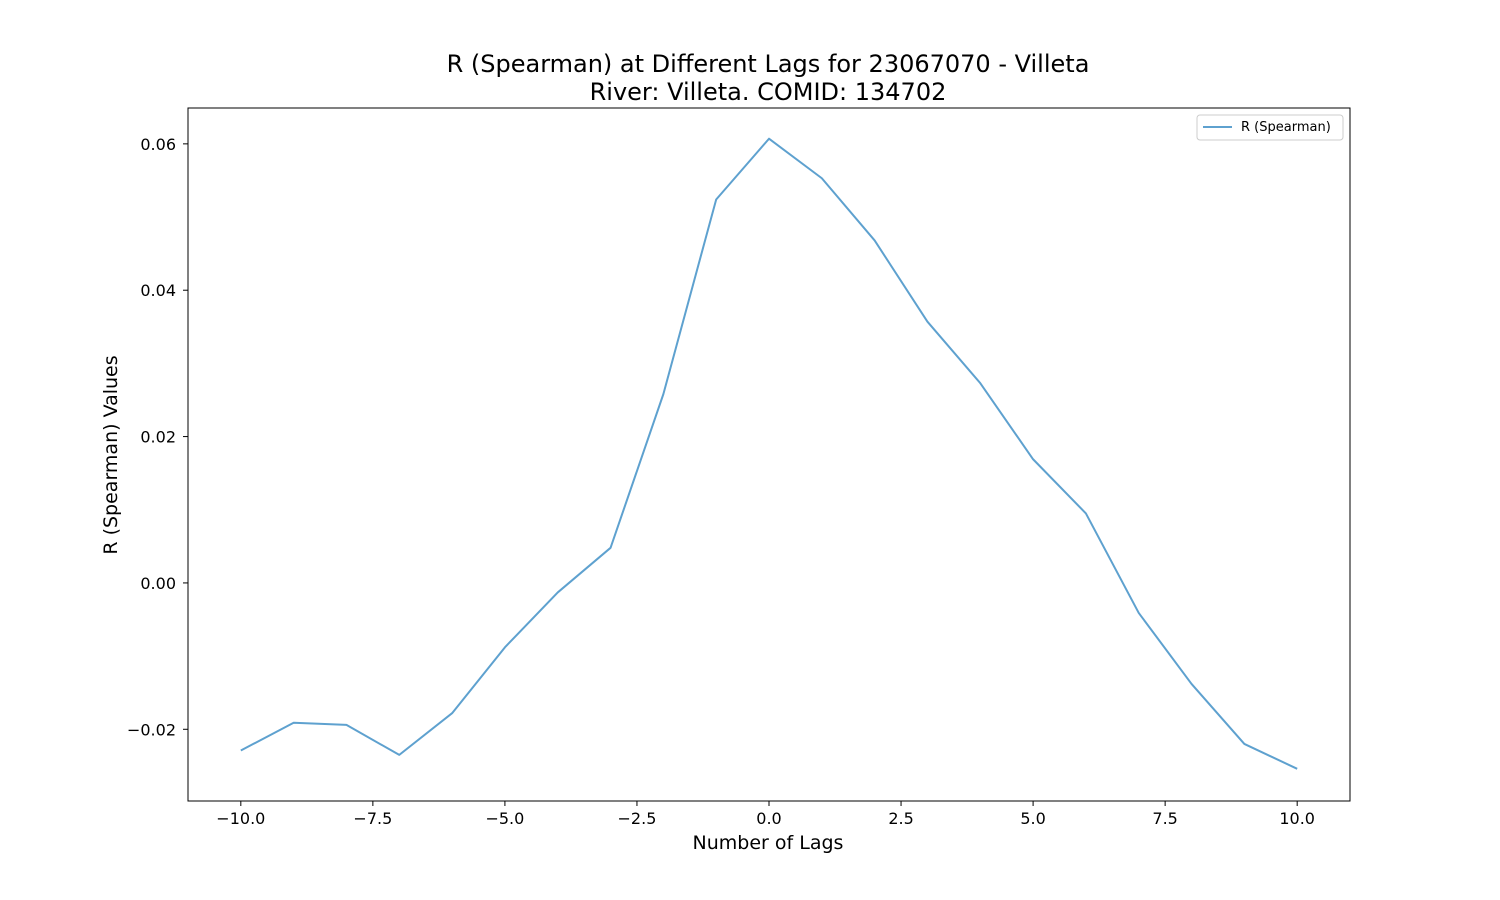 The height and width of the screenshot is (900, 1500). Describe the element at coordinates (768, 818) in the screenshot. I see `x-tick-label: 0.0` at that location.